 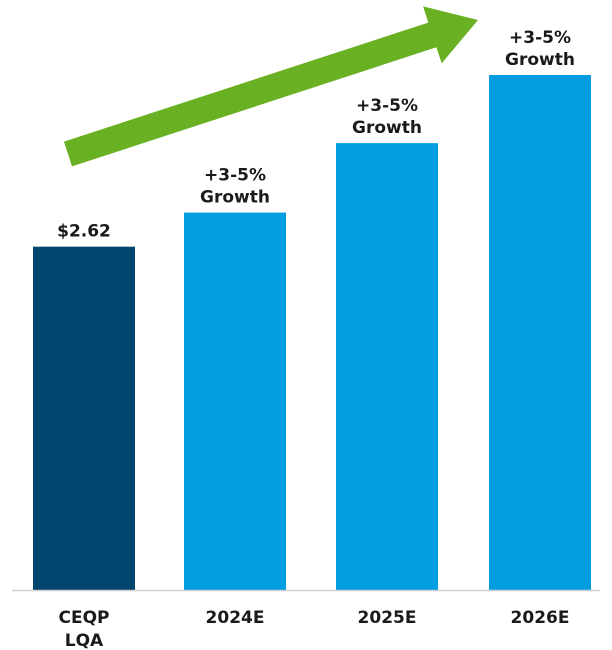 What do you see at coordinates (540, 618) in the screenshot?
I see `category-label-3: 2026E` at bounding box center [540, 618].